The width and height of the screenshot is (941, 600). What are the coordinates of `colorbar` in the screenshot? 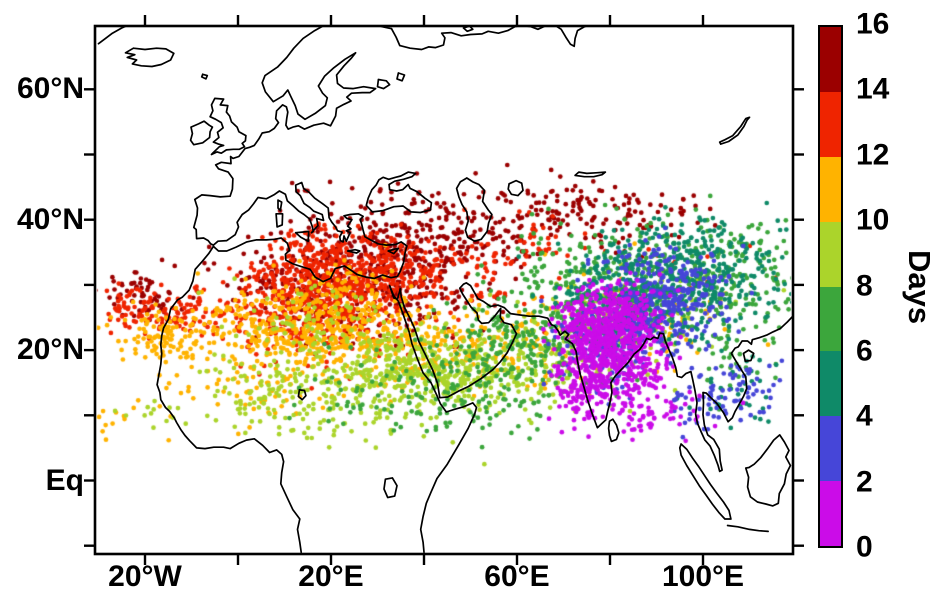 It's located at (830, 286).